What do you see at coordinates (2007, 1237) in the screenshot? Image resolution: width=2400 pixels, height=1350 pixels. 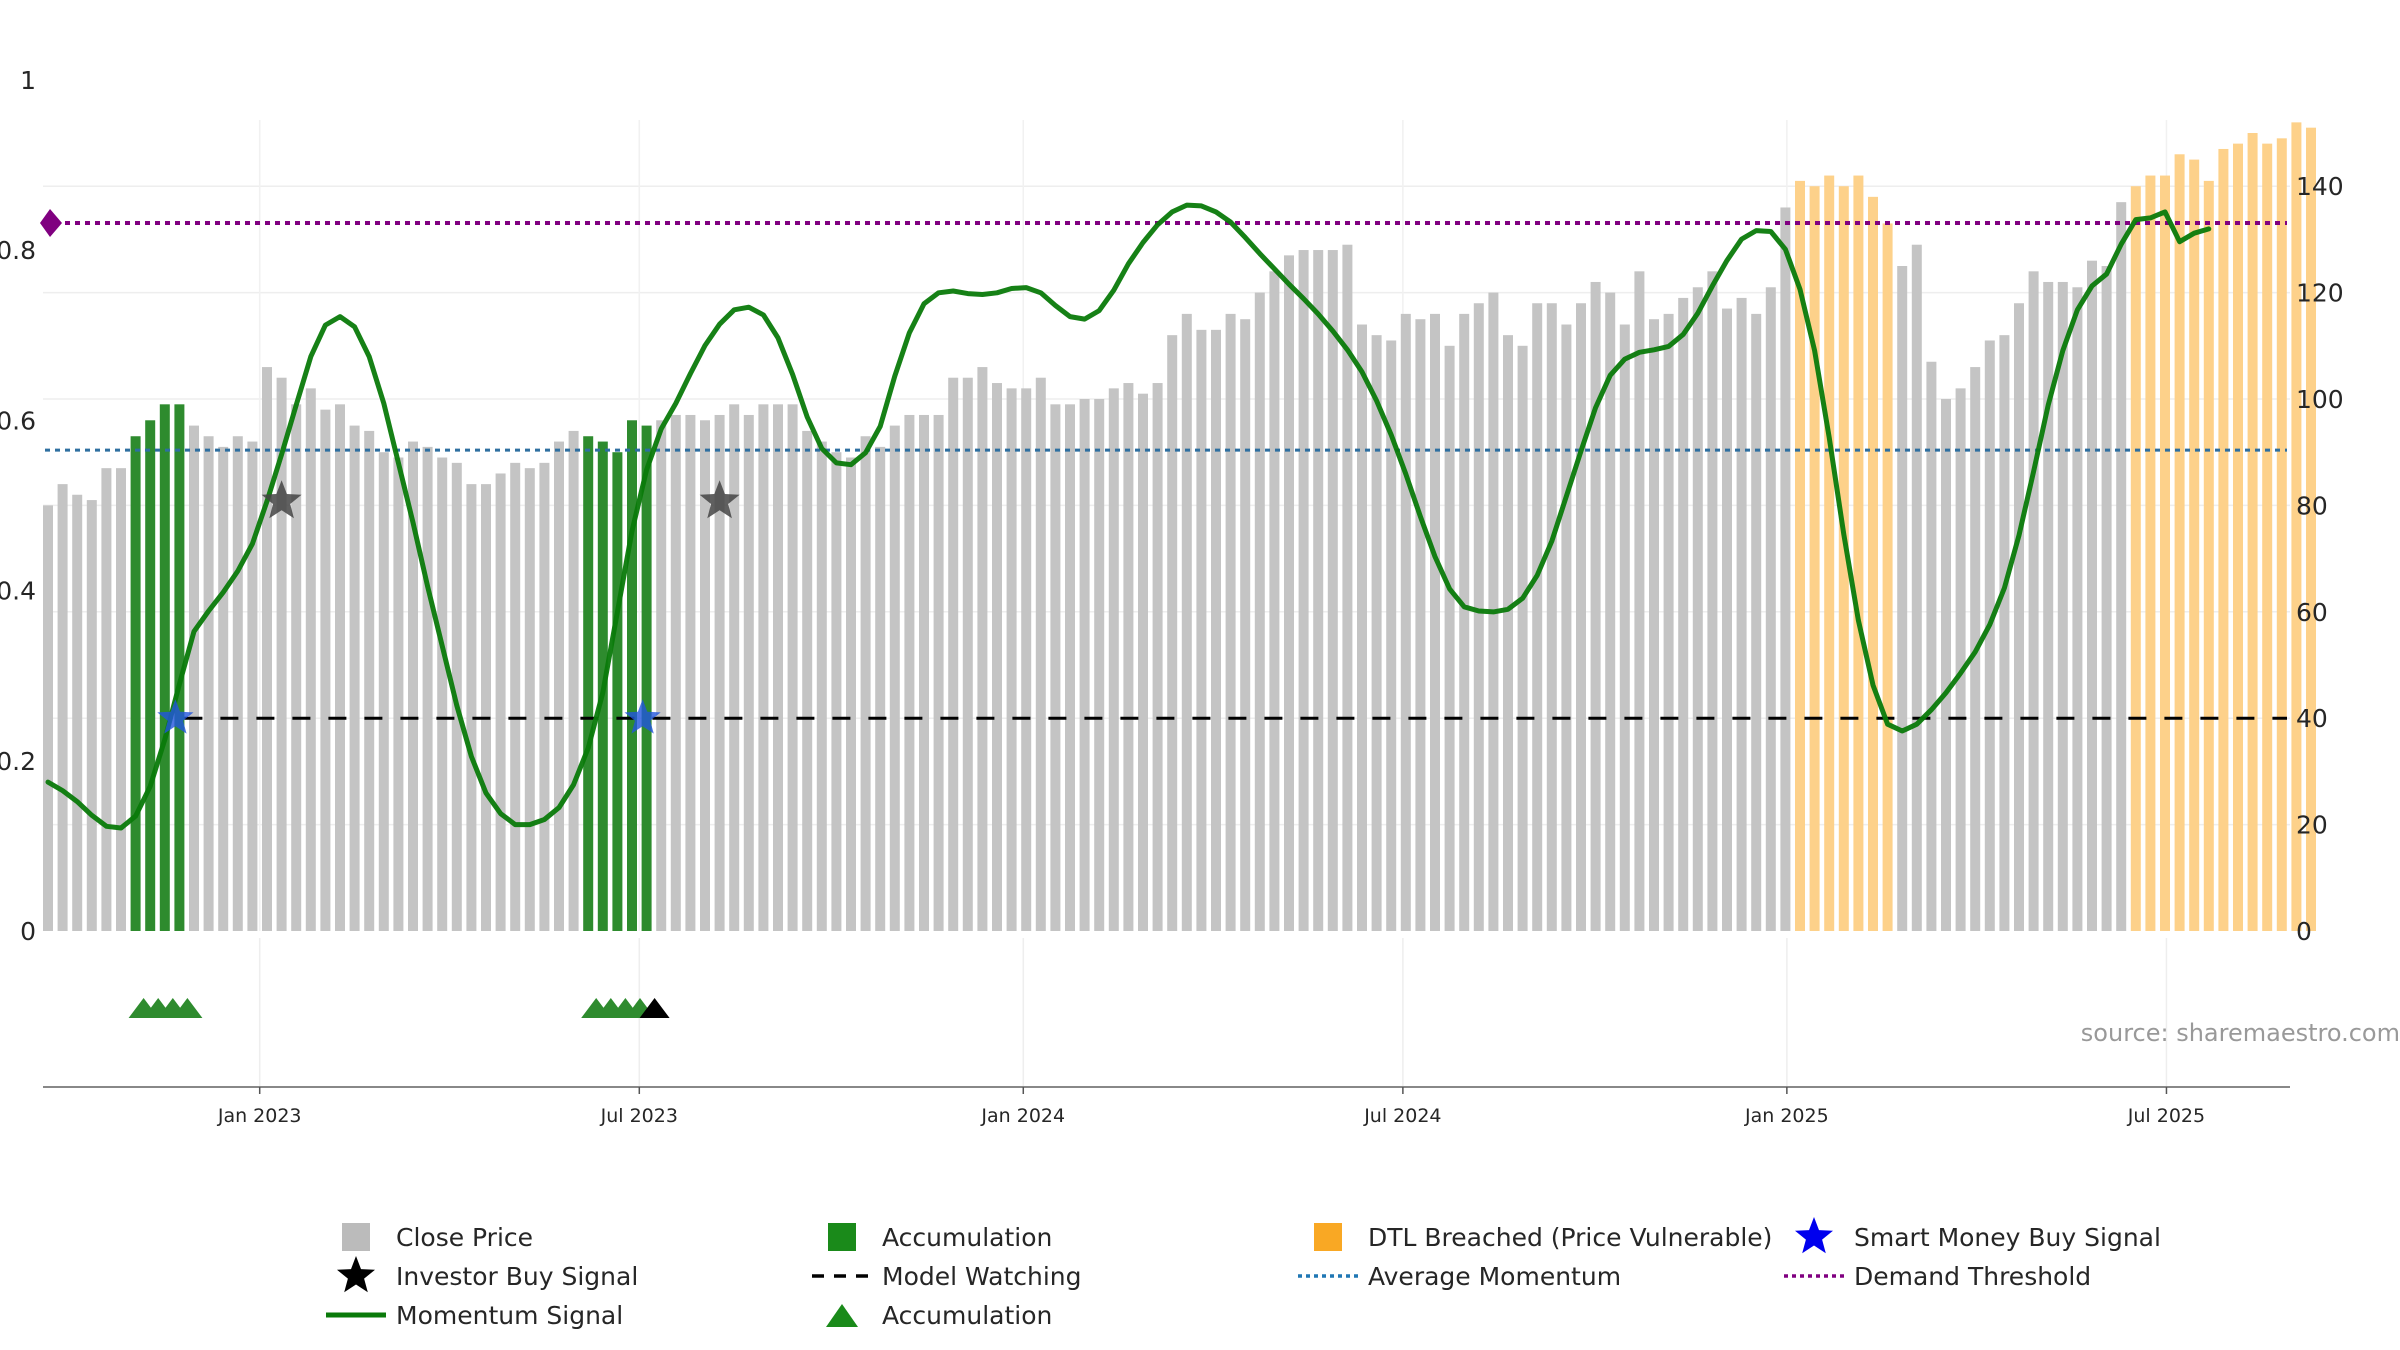 I see `legend-smart-money-label: Smart Money Buy Signal` at bounding box center [2007, 1237].